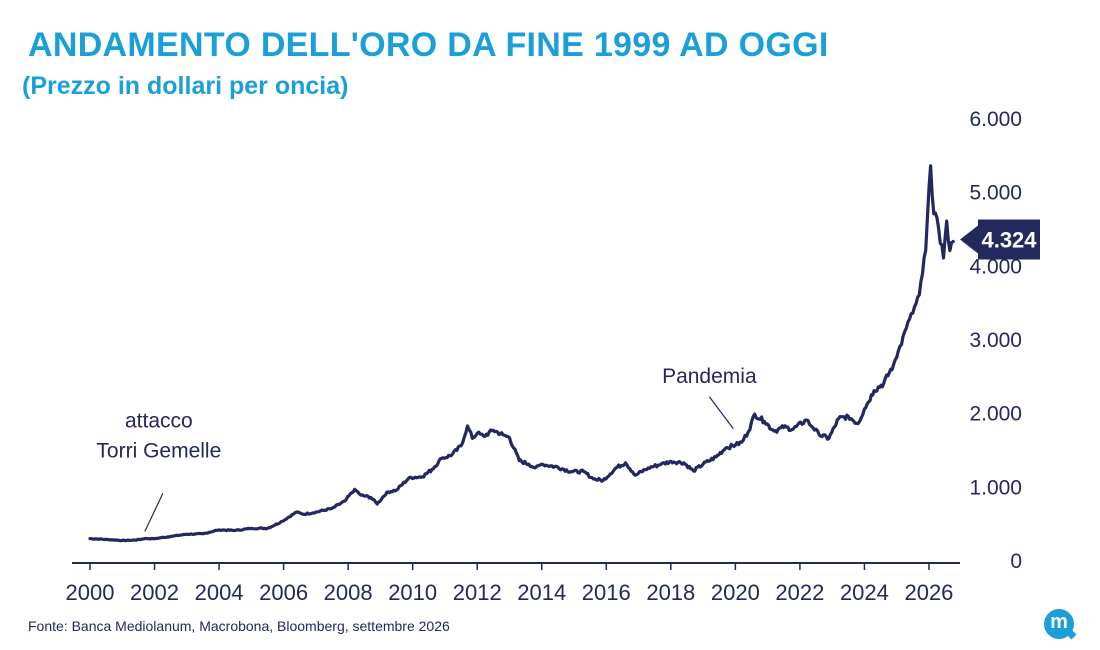 This screenshot has width=1100, height=650. I want to click on annotation-torri-gemelle: attacco, so click(159, 420).